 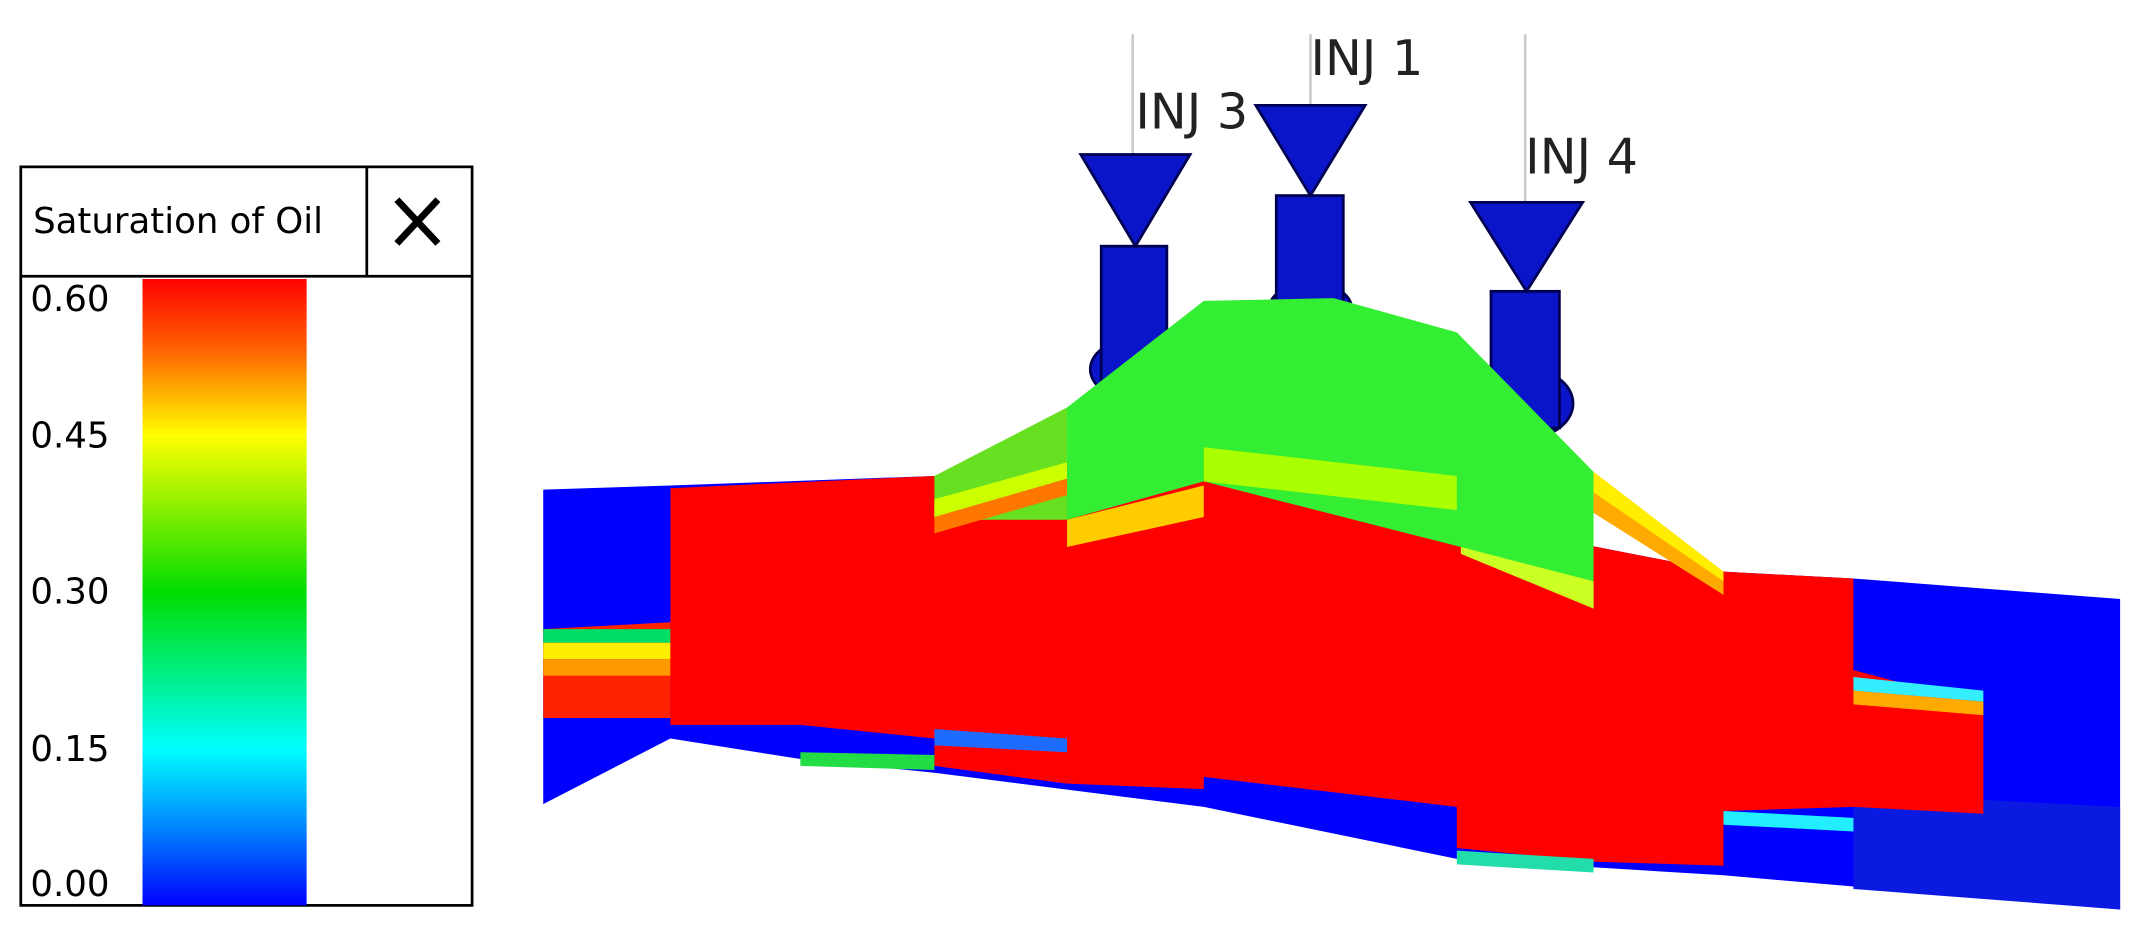 I want to click on close-button, so click(x=419, y=221).